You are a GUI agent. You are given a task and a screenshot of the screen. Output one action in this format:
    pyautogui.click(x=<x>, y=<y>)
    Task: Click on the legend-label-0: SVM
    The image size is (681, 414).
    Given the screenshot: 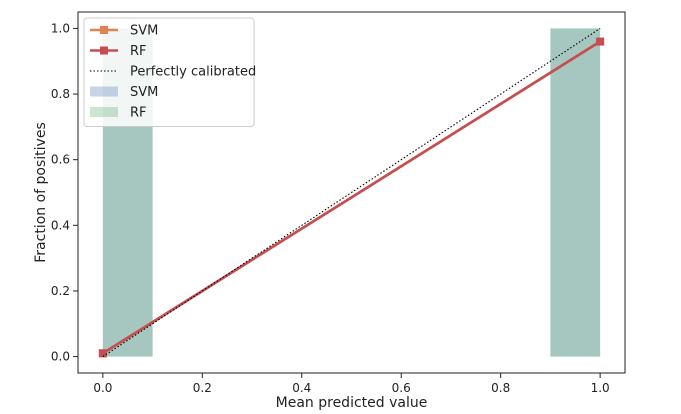 What is the action you would take?
    pyautogui.click(x=144, y=31)
    